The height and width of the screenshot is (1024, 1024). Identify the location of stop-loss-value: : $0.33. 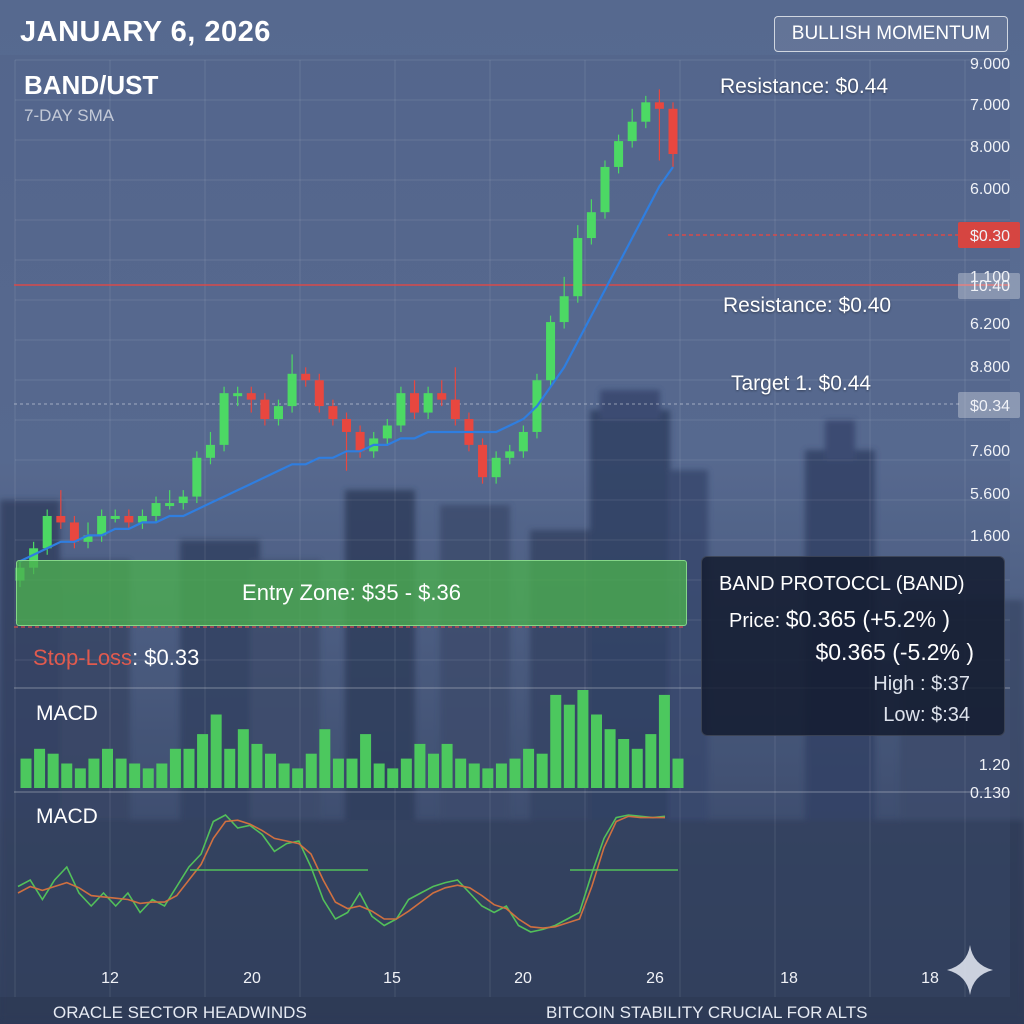
(166, 657).